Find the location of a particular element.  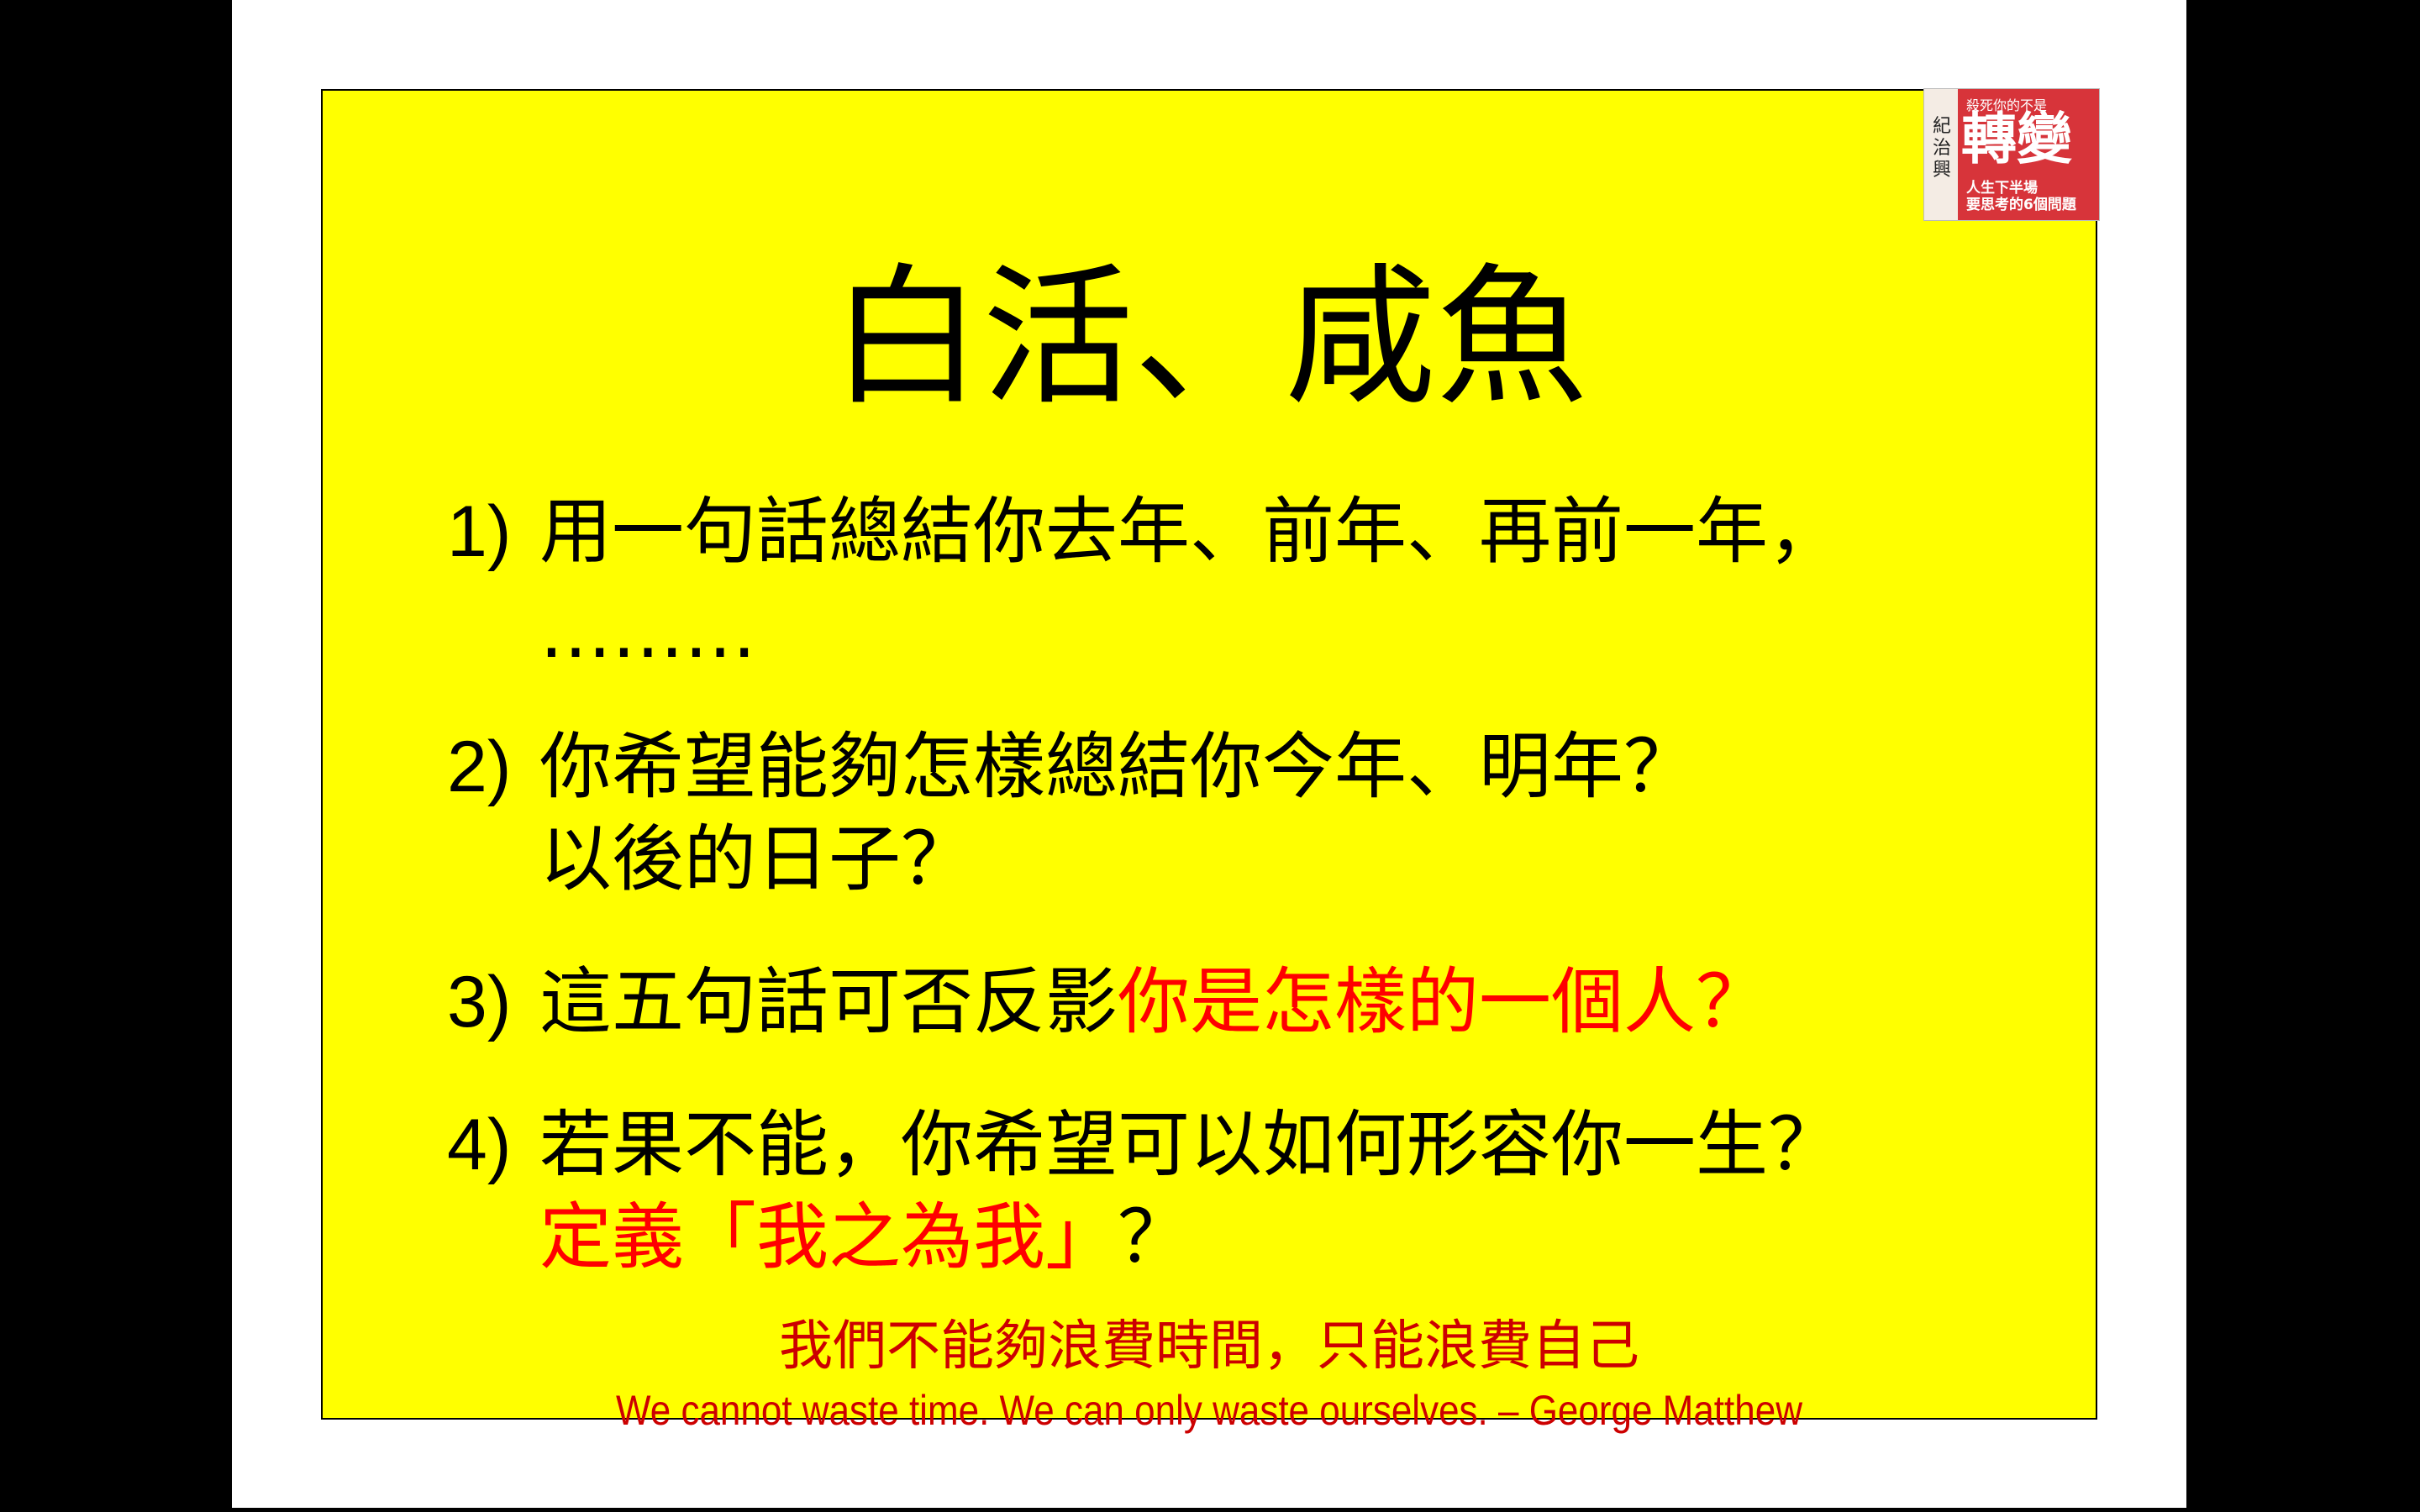

item-text-line: 定義「我之為我」？ is located at coordinates (865, 1237).